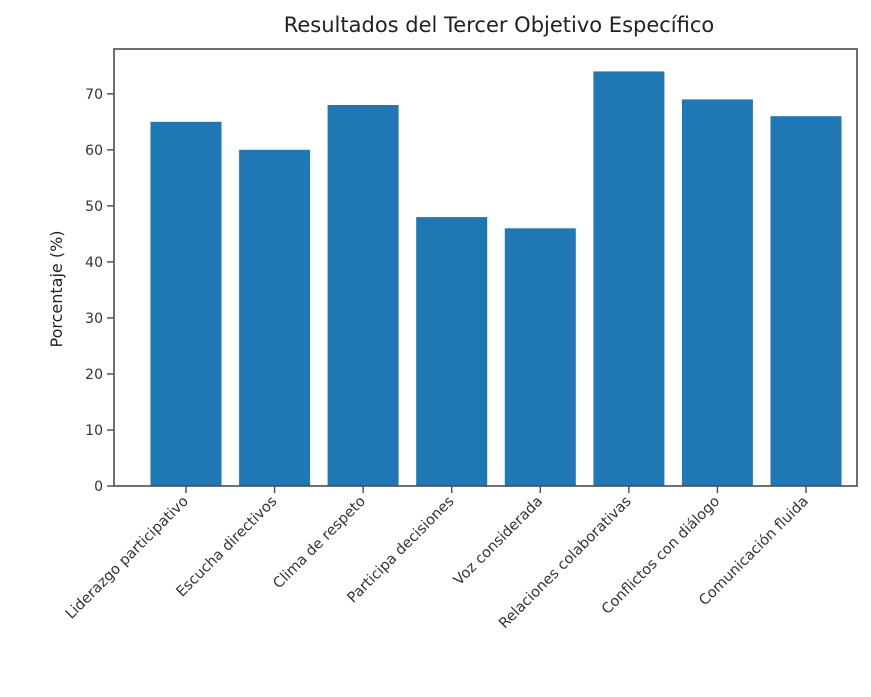 The width and height of the screenshot is (871, 697). What do you see at coordinates (127, 557) in the screenshot?
I see `x-tick-label-0: Liderazgo participativo` at bounding box center [127, 557].